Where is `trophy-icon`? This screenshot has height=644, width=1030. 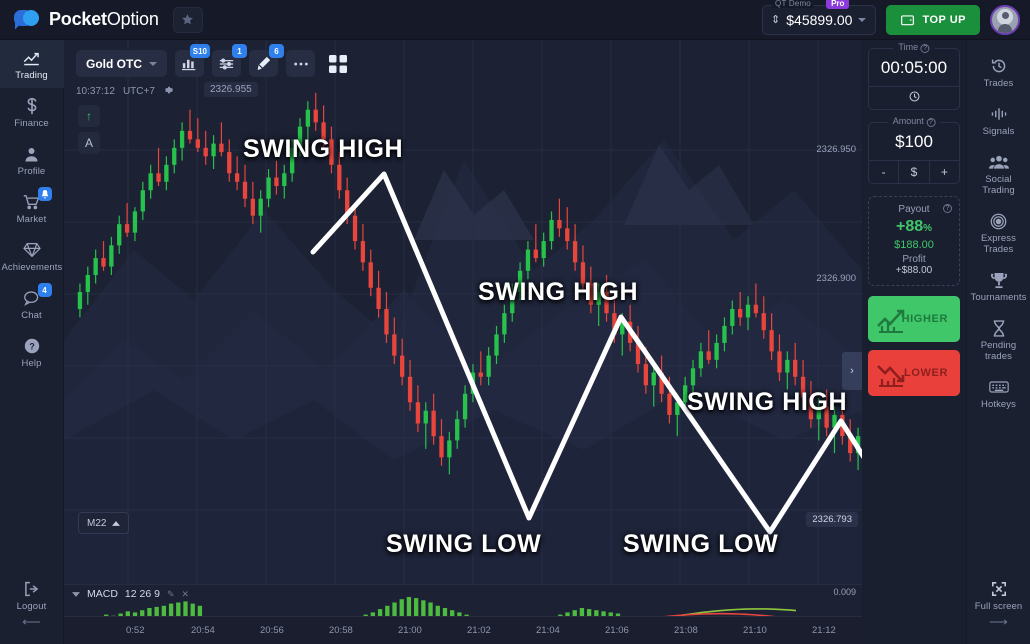 trophy-icon is located at coordinates (999, 279).